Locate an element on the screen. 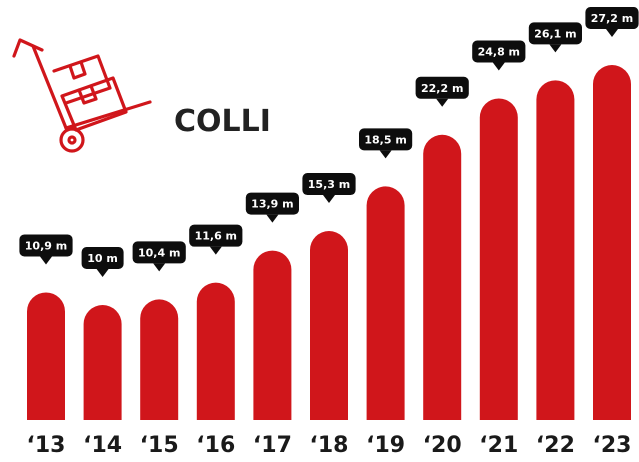 This screenshot has width=639, height=462. x-tick-label: ‘19 is located at coordinates (385, 445).